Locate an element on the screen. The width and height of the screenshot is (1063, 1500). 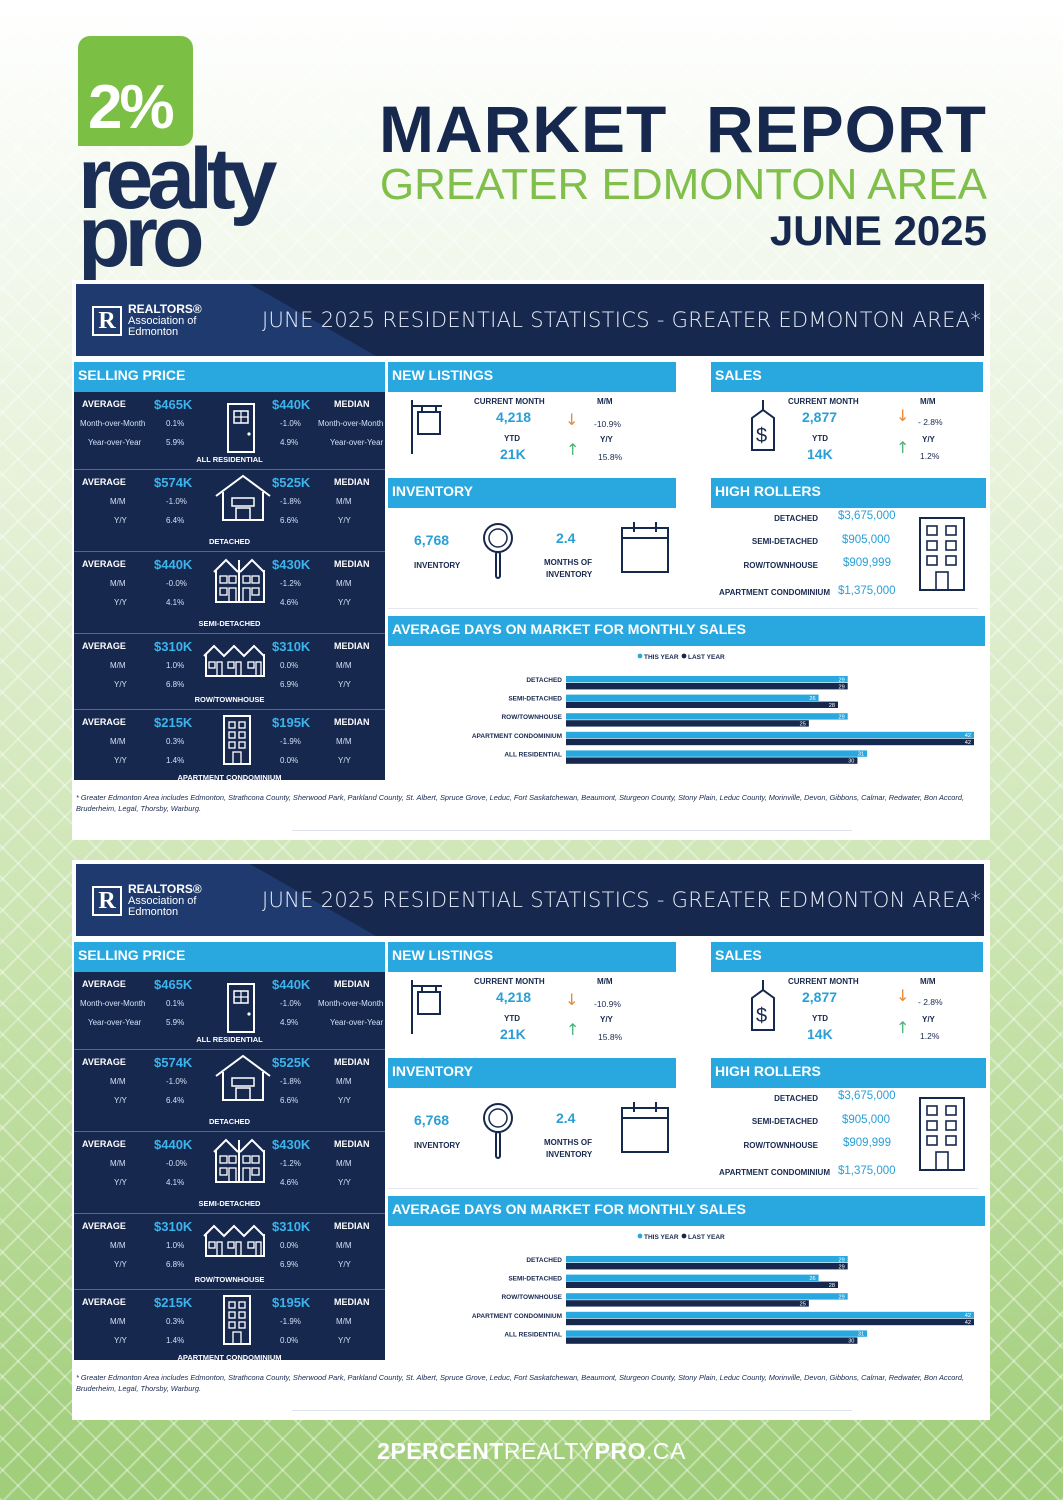
left-yy-label: Year-over-Year is located at coordinates (115, 1022).